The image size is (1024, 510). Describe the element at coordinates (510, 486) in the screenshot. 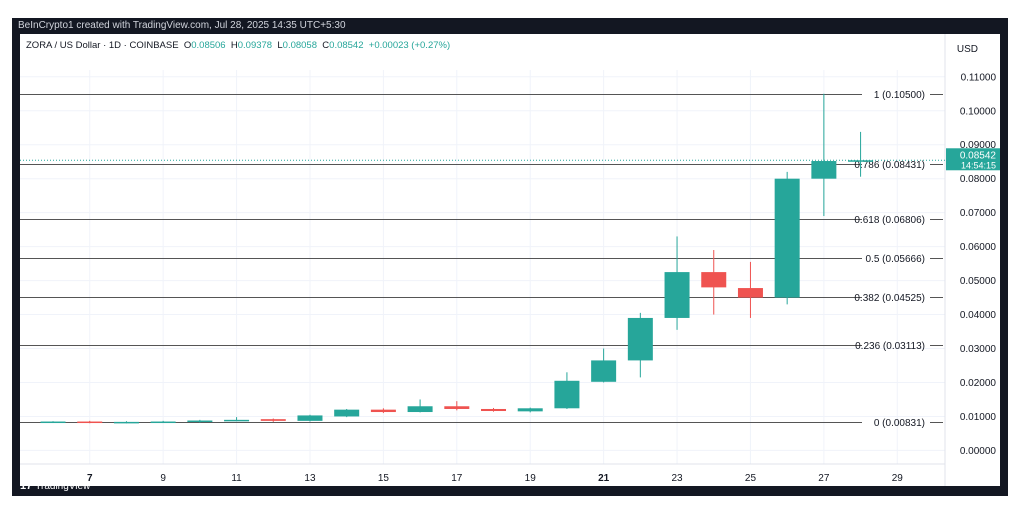

I see `footer-bar: 17 TradingView` at that location.